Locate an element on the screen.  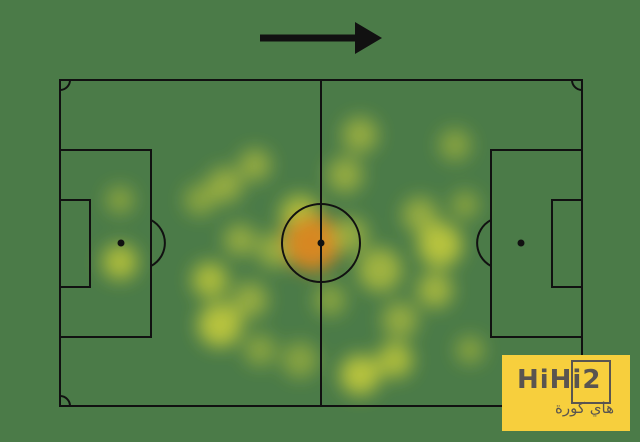
watermark-logo: HiHi2 هاي كورة is located at coordinates (566, 393).